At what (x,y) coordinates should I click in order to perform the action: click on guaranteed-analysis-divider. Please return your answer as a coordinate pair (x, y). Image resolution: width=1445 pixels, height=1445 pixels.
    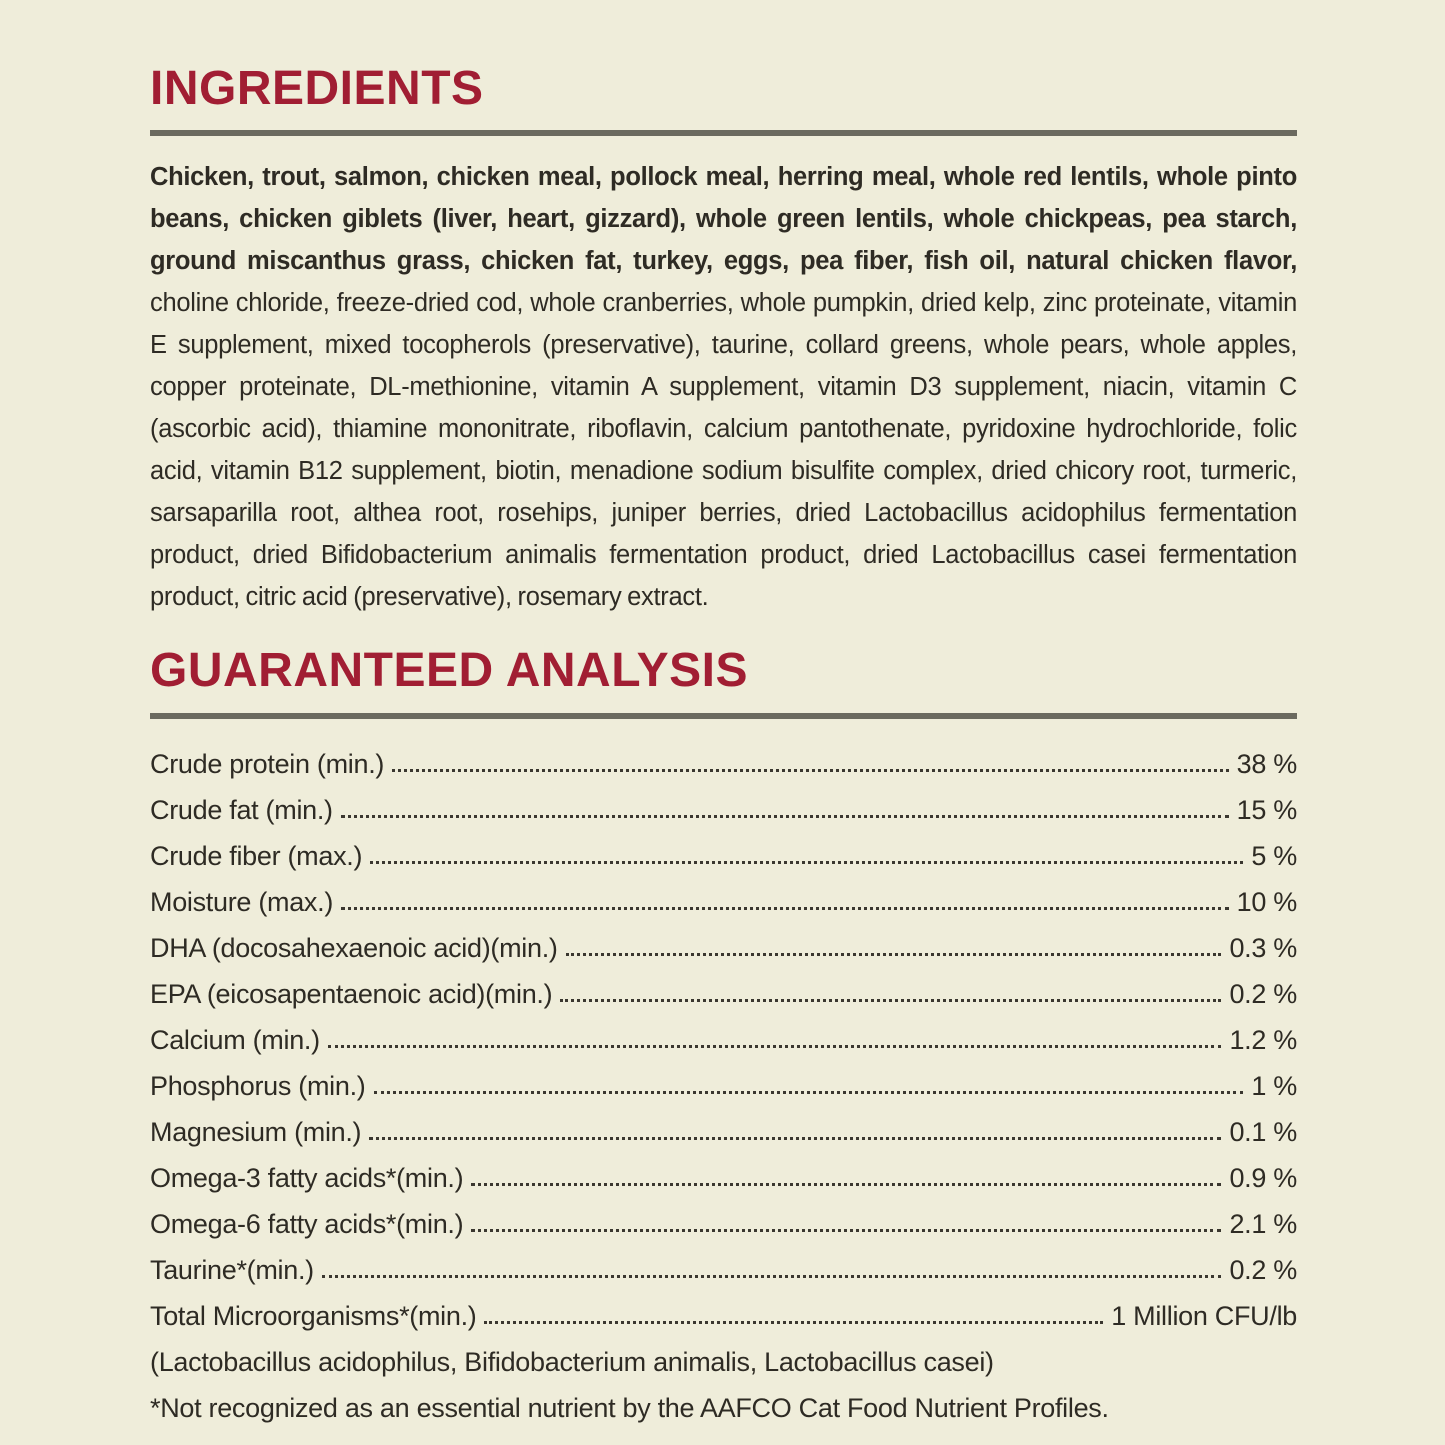
    Looking at the image, I should click on (723, 715).